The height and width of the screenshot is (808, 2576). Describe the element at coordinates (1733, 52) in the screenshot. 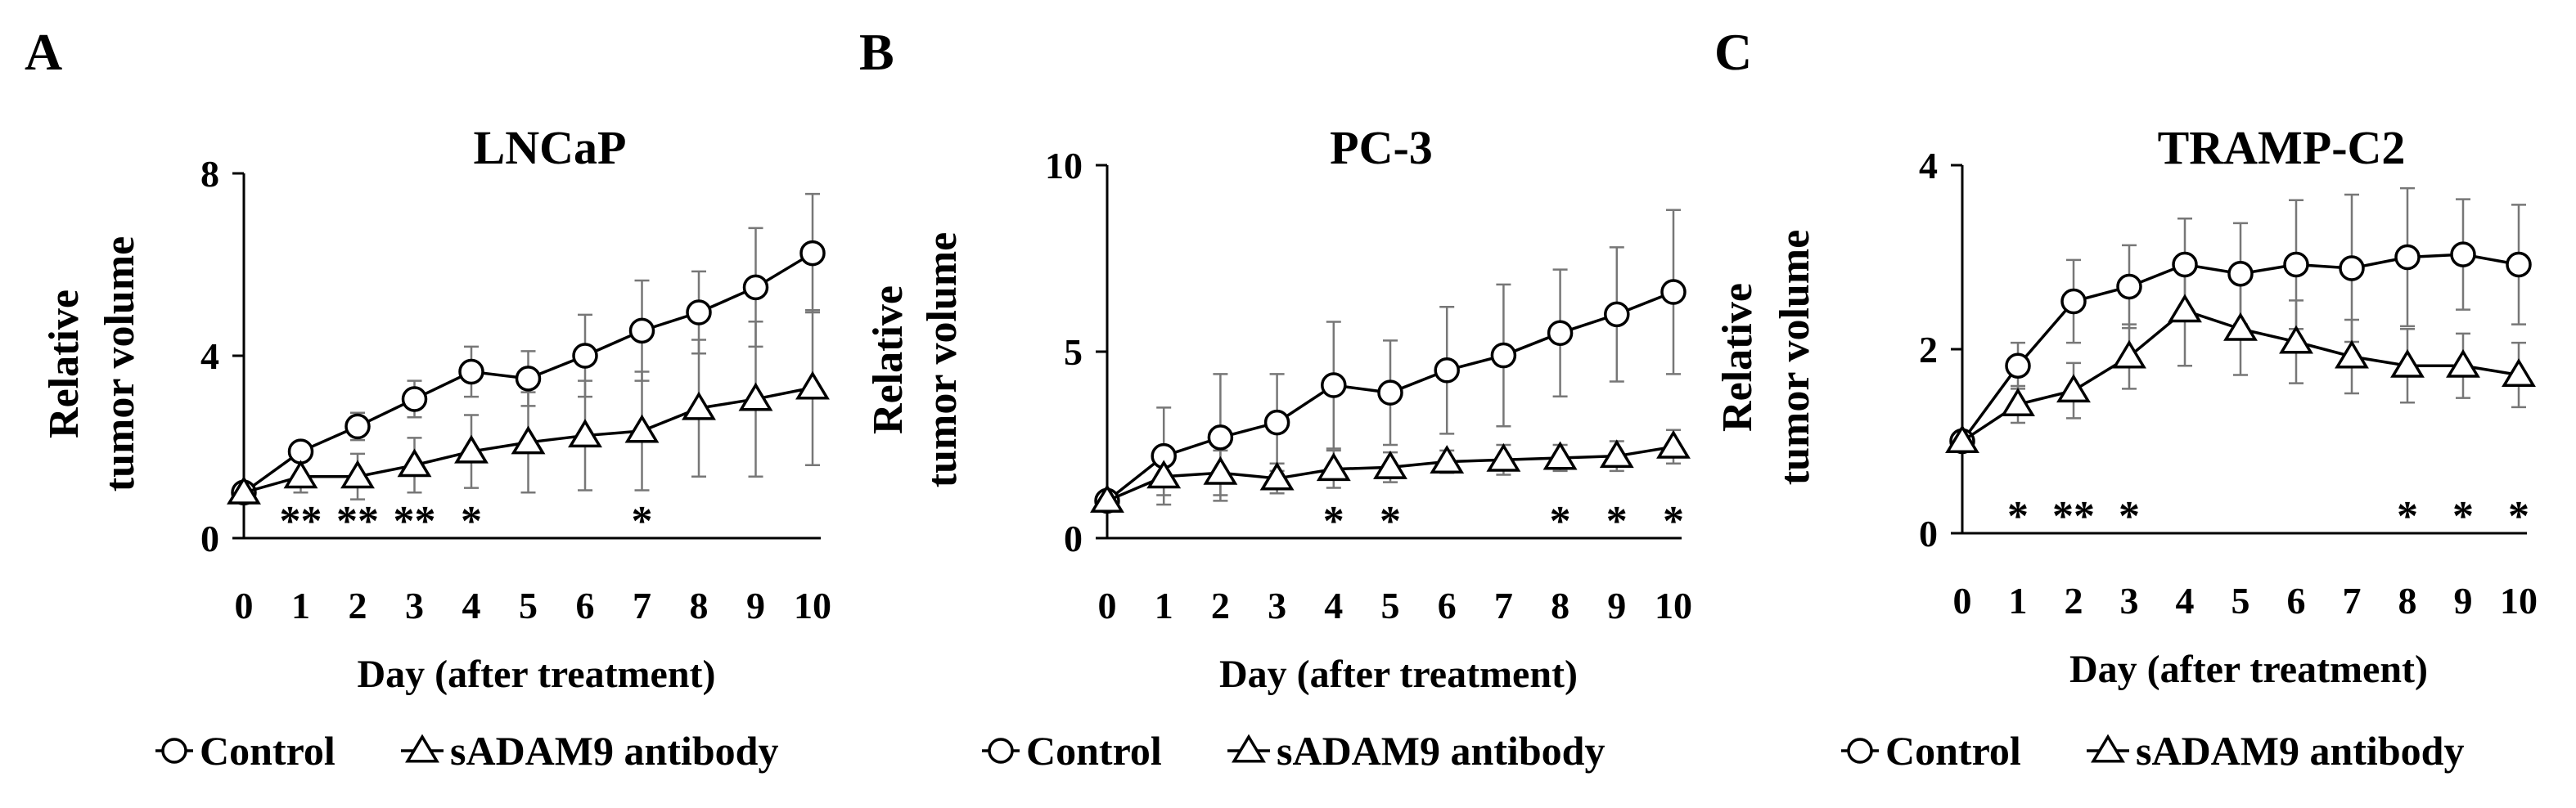

I see `panel-letter: C` at that location.